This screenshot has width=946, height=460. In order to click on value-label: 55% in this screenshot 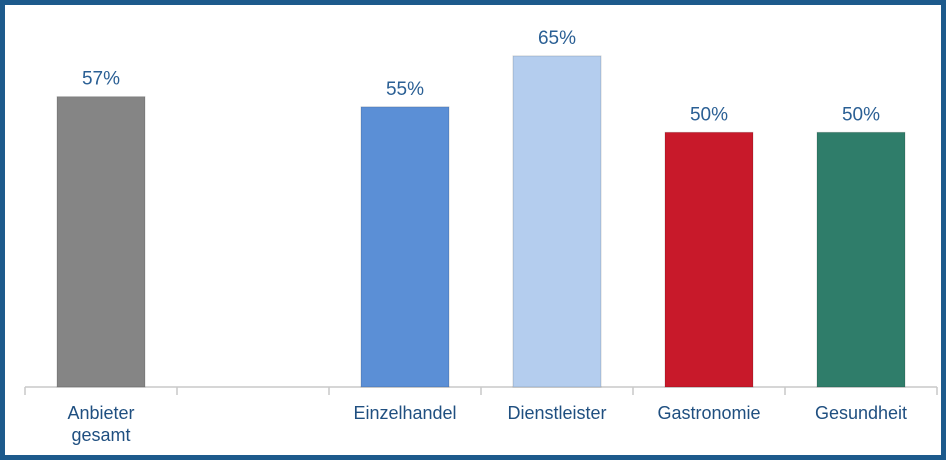, I will do `click(405, 89)`.